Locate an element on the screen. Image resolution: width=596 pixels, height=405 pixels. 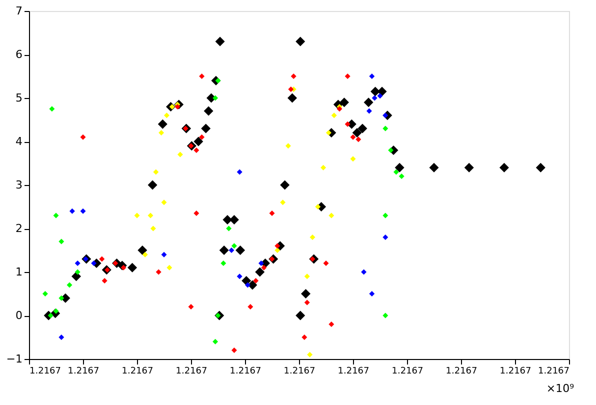
y-tick-label: 6 is located at coordinates (19, 54).